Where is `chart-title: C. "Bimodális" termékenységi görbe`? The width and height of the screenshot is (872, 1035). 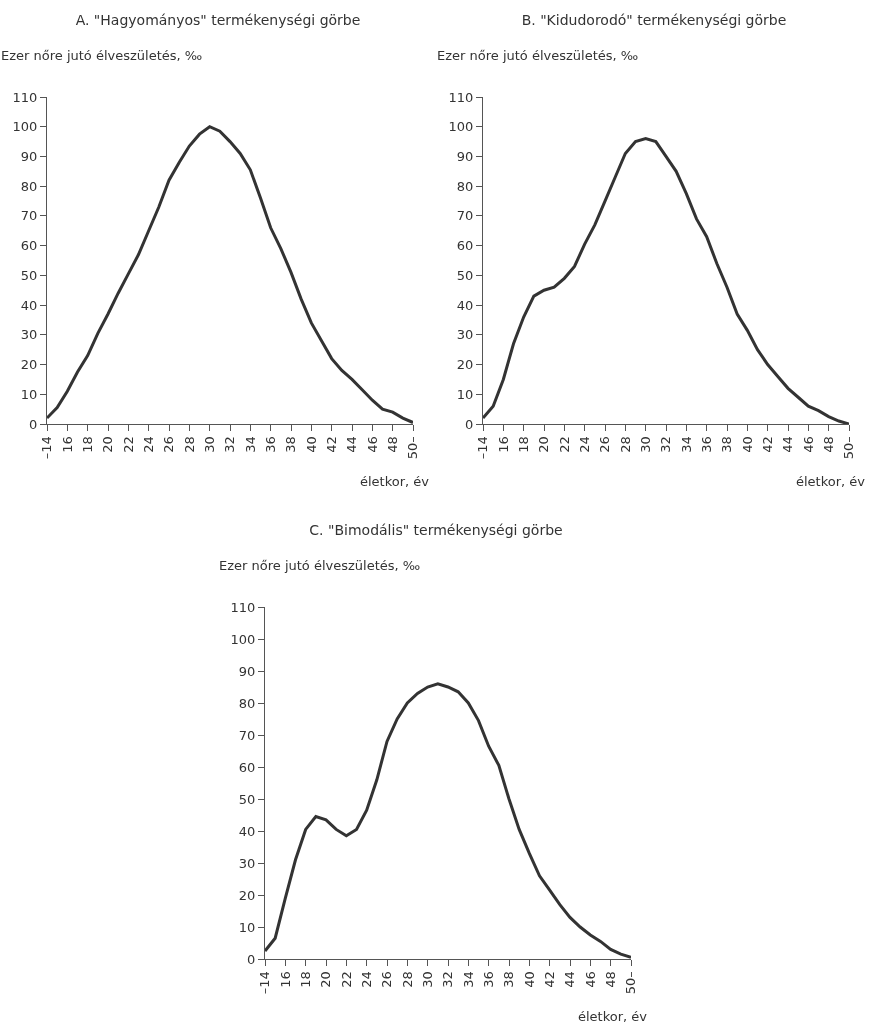 chart-title: C. "Bimodális" termékenységi görbe is located at coordinates (436, 529).